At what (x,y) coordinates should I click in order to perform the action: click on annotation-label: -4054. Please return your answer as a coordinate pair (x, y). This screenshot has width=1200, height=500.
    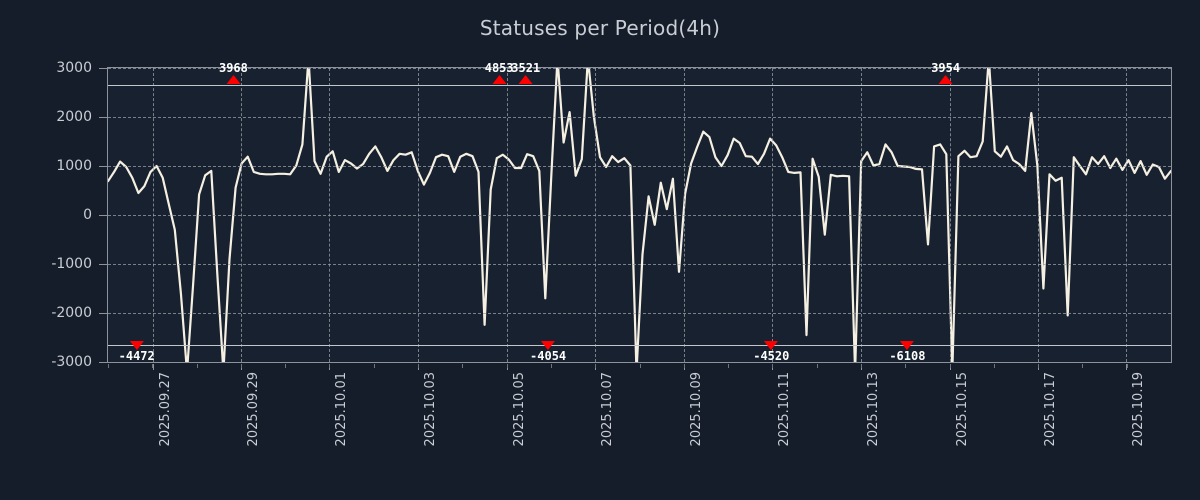
    Looking at the image, I should click on (548, 355).